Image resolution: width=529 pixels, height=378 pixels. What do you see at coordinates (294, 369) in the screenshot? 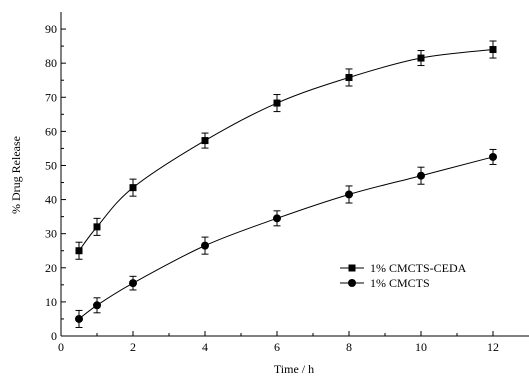
I see `x-axis-label: Time / h` at bounding box center [294, 369].